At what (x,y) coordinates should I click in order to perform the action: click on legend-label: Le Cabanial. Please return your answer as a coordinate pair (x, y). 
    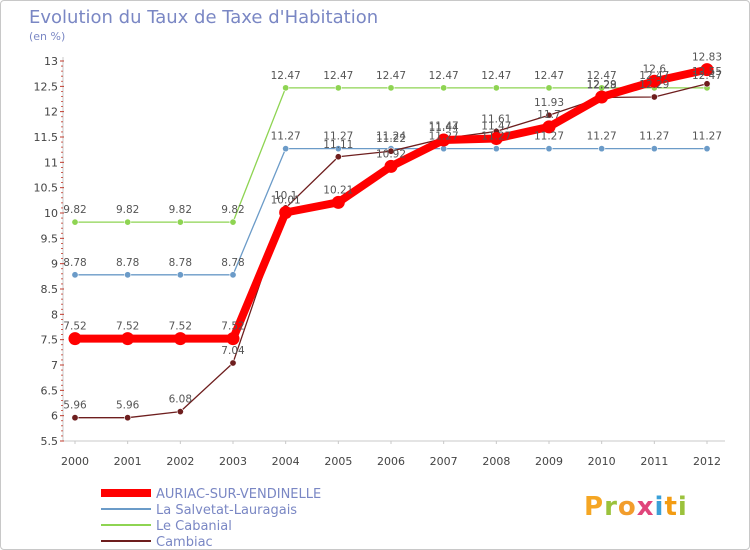
    Looking at the image, I should click on (194, 526).